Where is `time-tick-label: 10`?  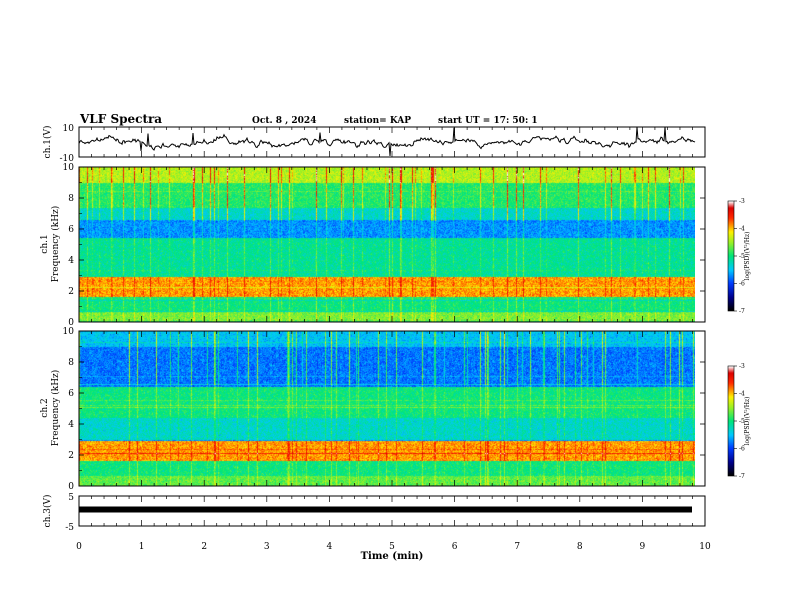 time-tick-label: 10 is located at coordinates (705, 547).